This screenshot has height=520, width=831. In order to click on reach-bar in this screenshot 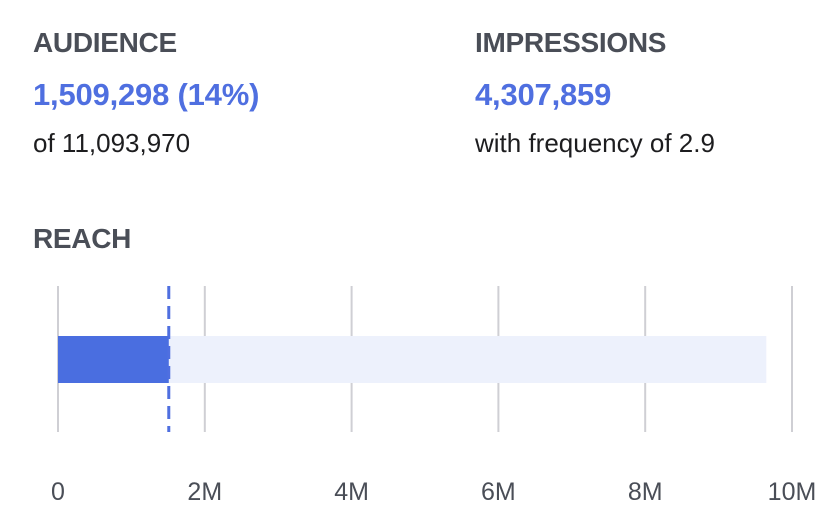, I will do `click(113, 359)`.